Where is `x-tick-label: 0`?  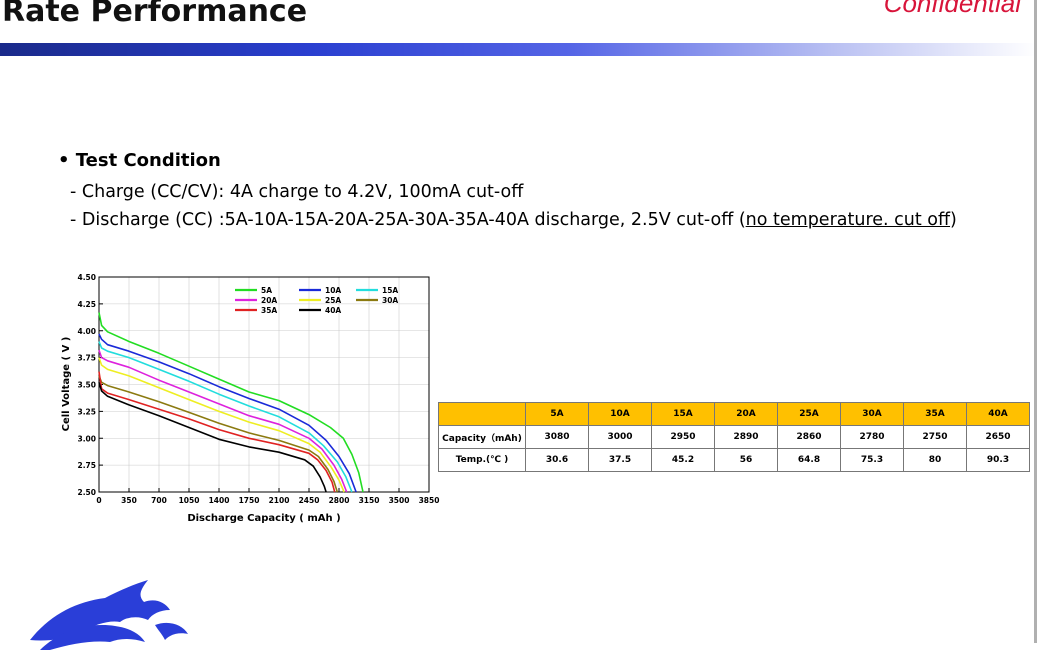 x-tick-label: 0 is located at coordinates (98, 500).